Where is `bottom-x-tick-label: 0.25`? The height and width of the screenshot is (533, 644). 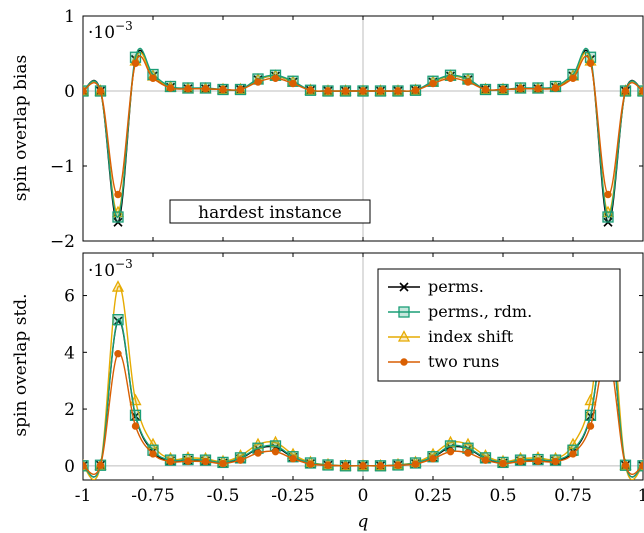 bottom-x-tick-label: 0.25 is located at coordinates (433, 496).